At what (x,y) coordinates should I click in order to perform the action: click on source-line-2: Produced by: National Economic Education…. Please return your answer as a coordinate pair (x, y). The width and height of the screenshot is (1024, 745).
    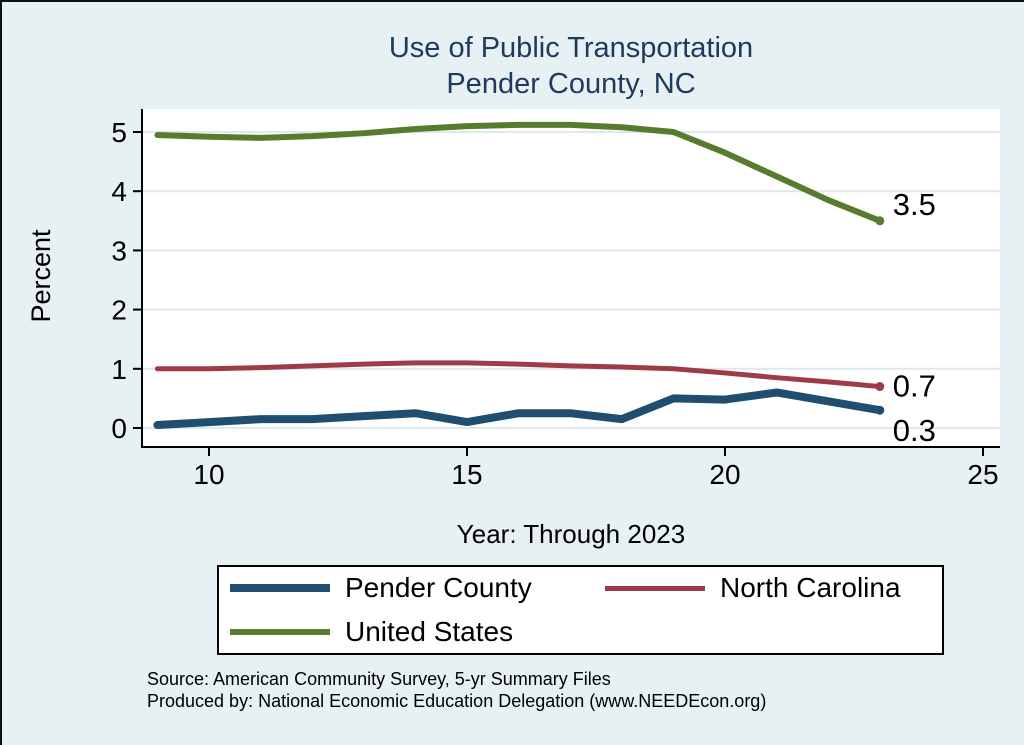
    Looking at the image, I should click on (457, 701).